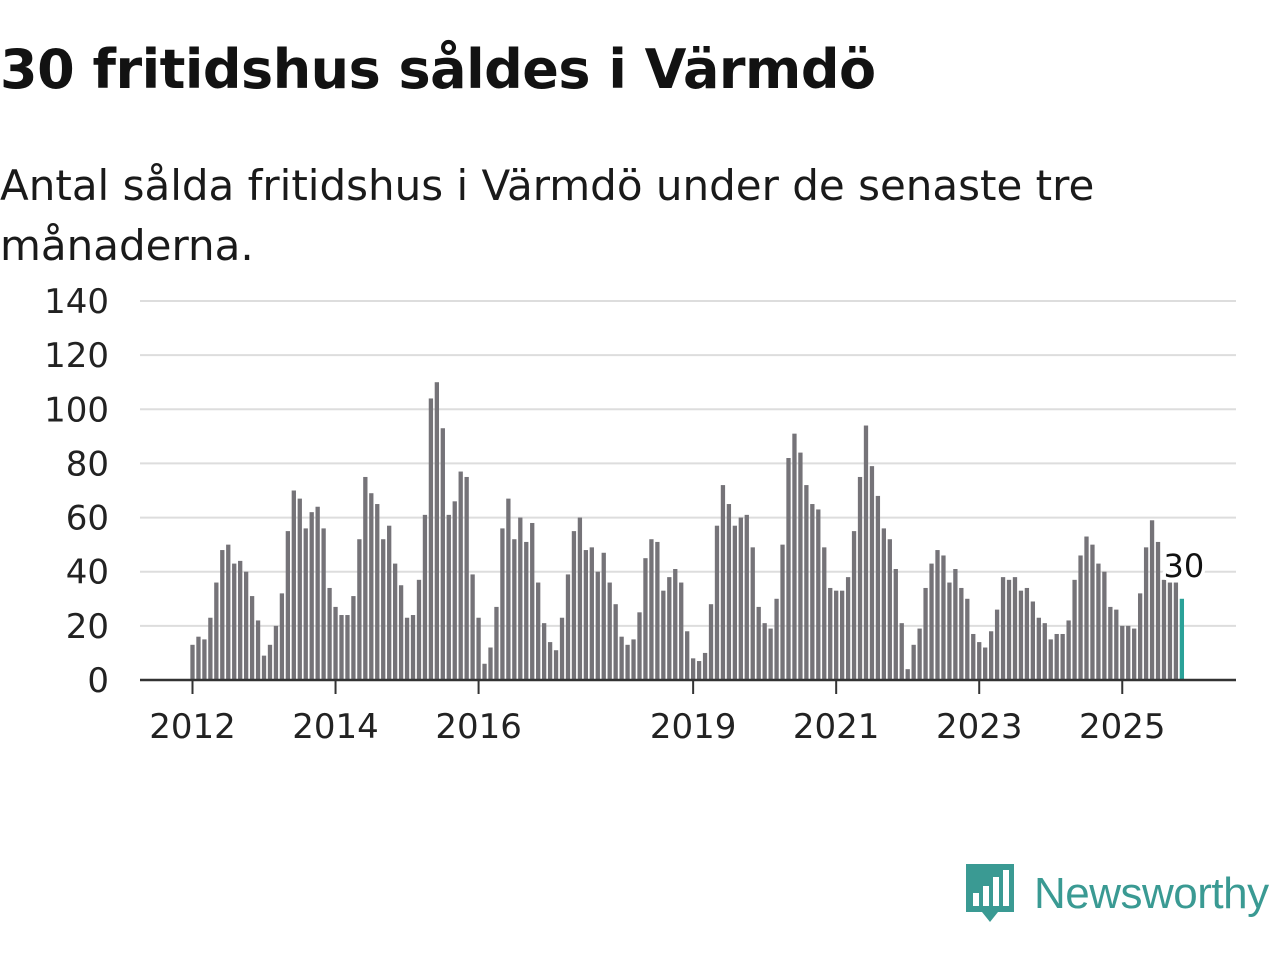 This screenshot has width=1280, height=960. I want to click on x-tick-label: 2012, so click(192, 727).